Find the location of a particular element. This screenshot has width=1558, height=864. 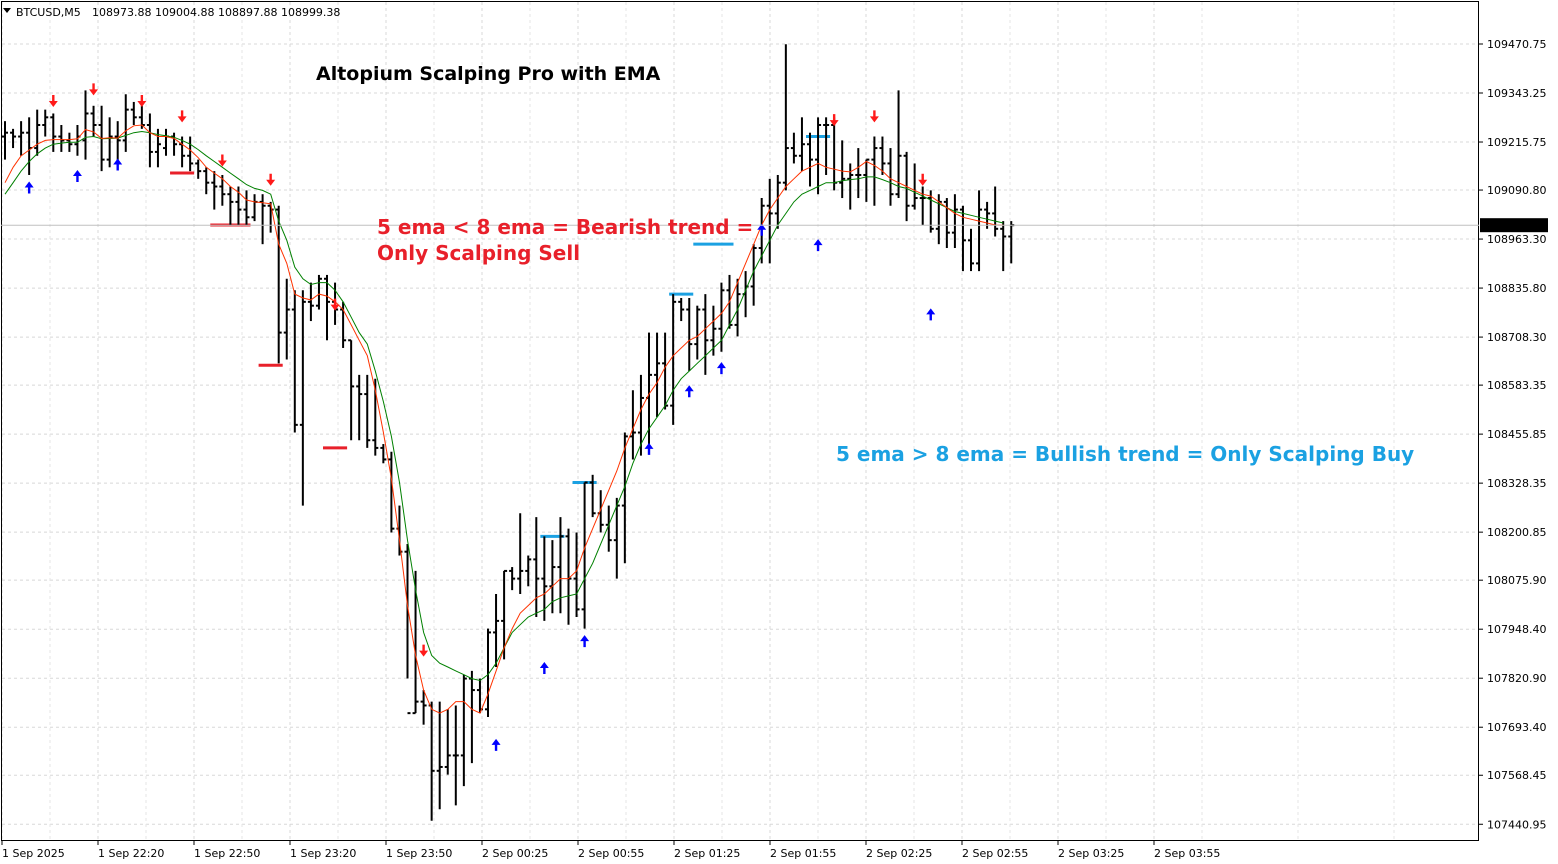

chevron-down-icon is located at coordinates (7, 10).